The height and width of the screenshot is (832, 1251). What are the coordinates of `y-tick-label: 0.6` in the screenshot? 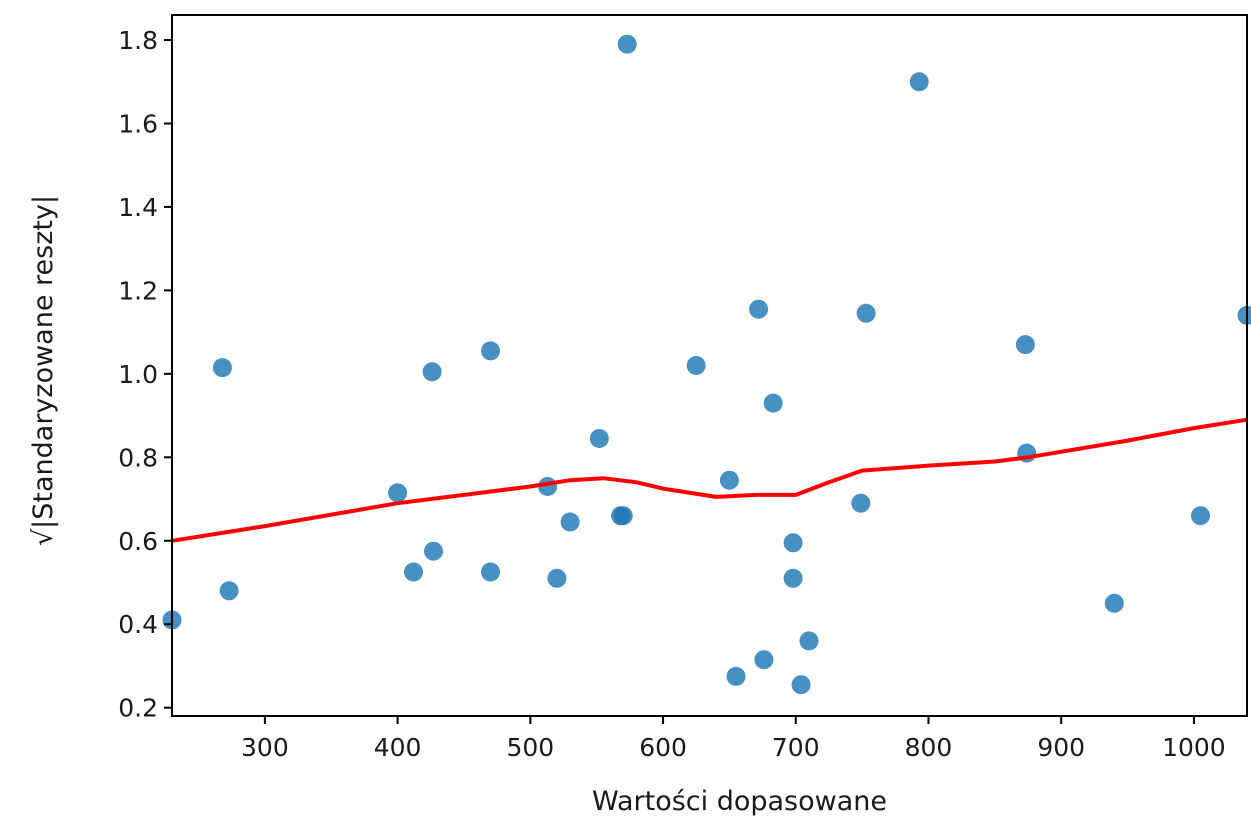 It's located at (138, 541).